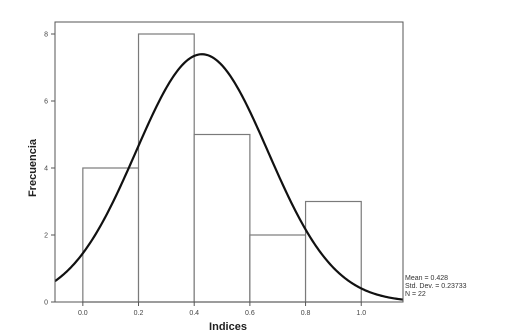 The width and height of the screenshot is (520, 335). I want to click on x-tick-label-3: 0.6, so click(250, 313).